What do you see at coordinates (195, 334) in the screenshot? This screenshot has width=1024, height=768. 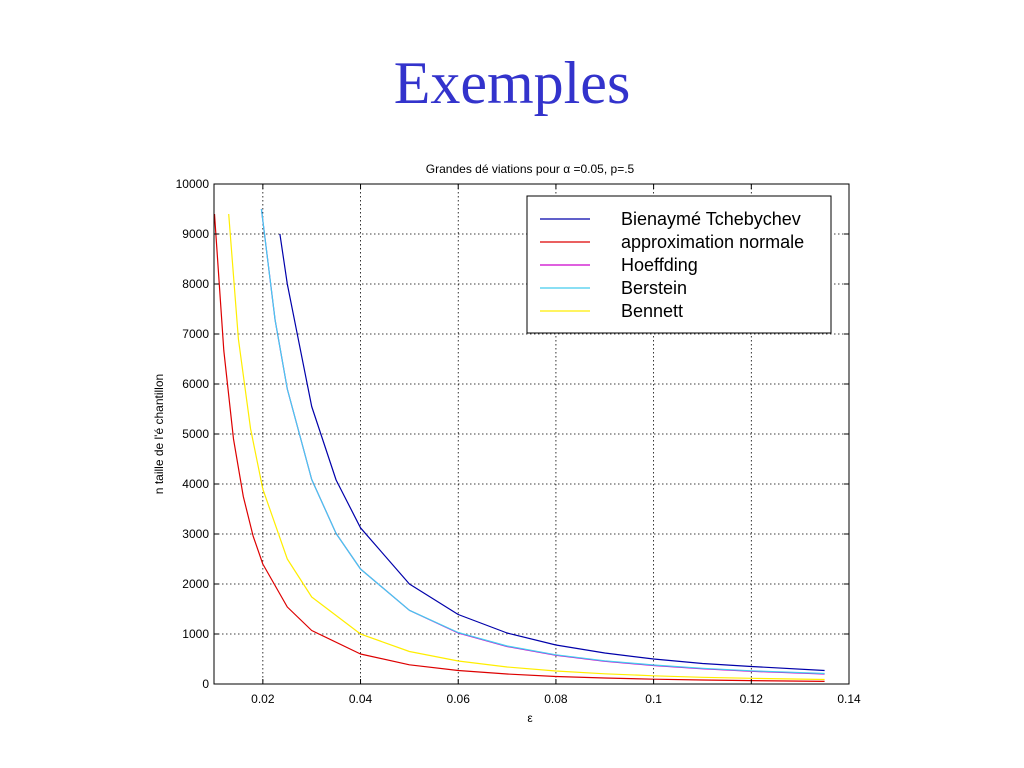 I see `y-tick-label: 7000` at bounding box center [195, 334].